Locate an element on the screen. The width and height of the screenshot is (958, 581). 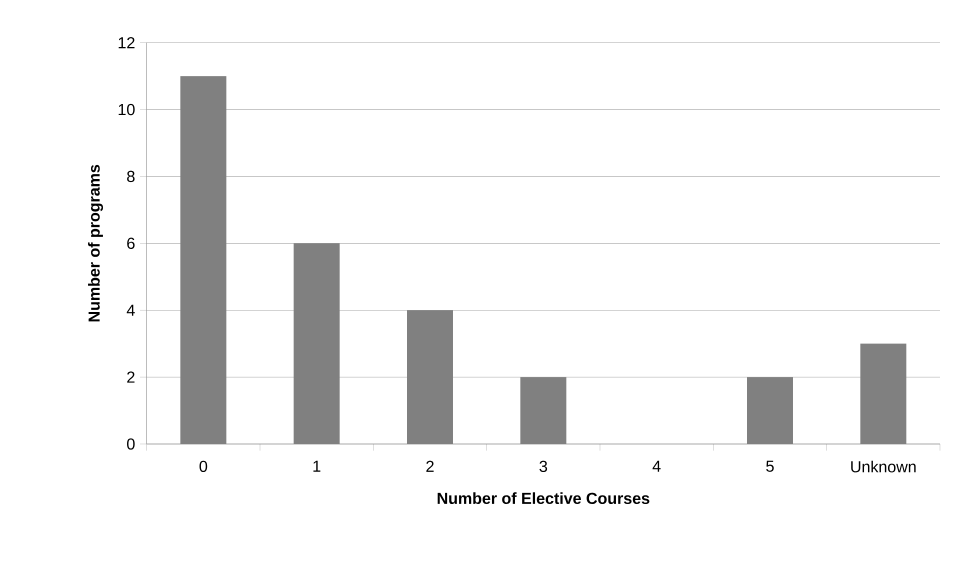
y-tick-label: 6 is located at coordinates (131, 243).